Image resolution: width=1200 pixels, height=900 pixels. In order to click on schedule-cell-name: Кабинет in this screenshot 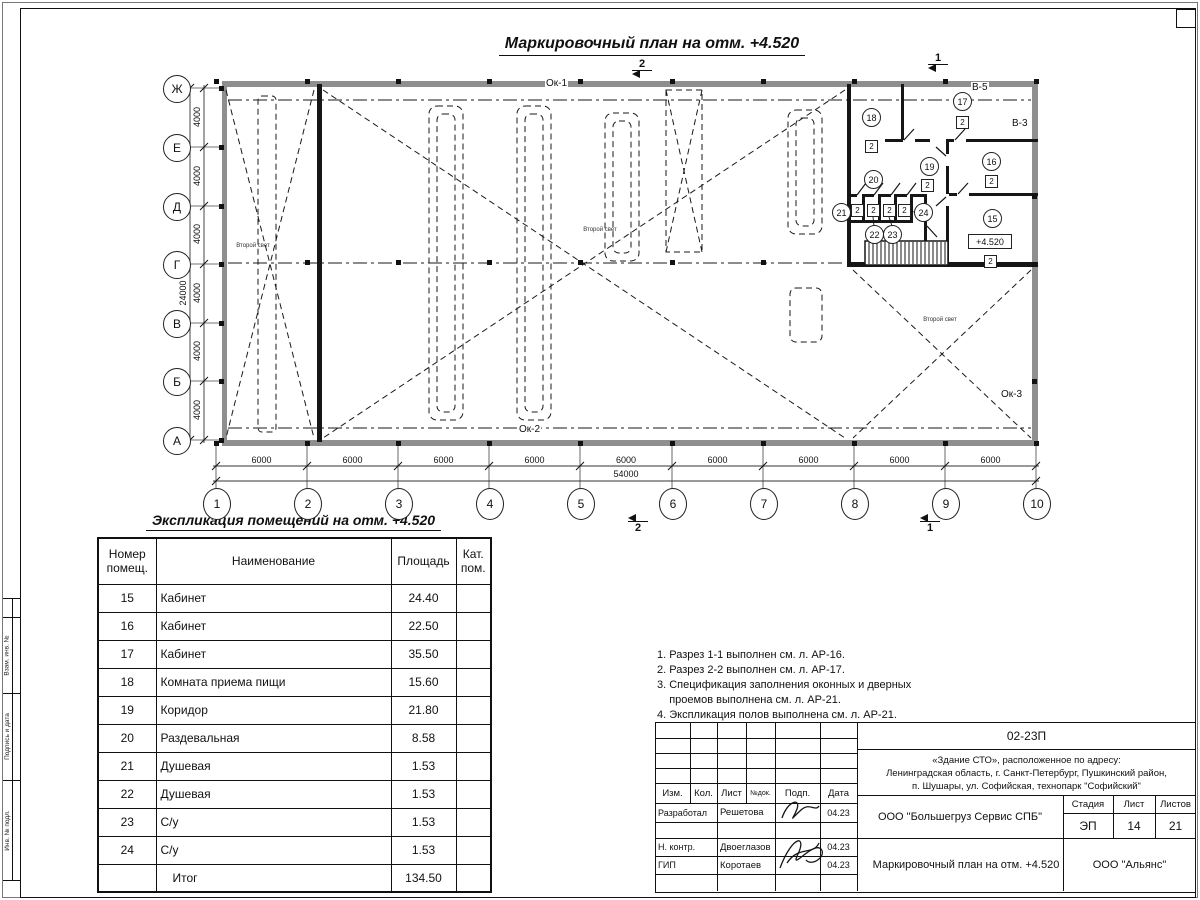, I will do `click(273, 654)`.